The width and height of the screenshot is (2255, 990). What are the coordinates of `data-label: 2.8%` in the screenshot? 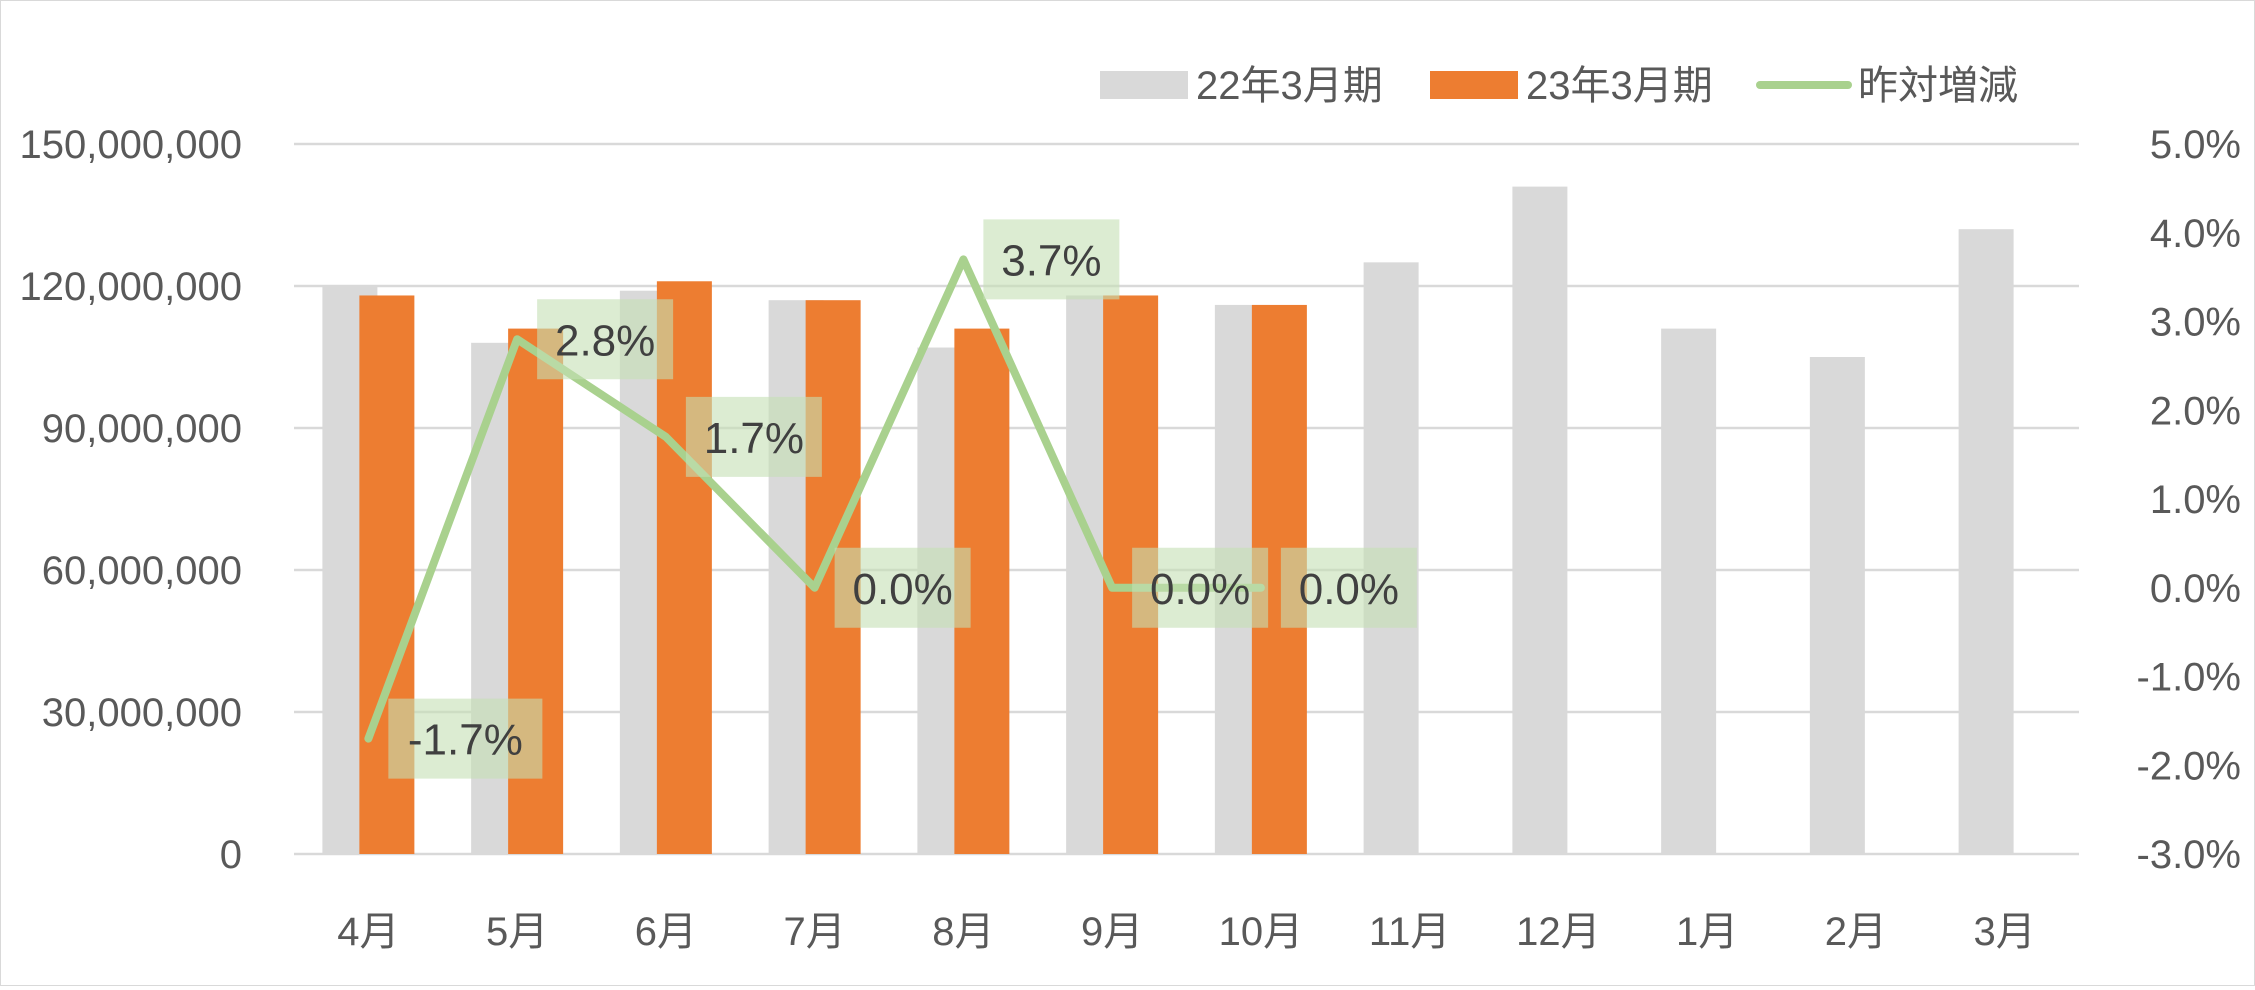 It's located at (605, 340).